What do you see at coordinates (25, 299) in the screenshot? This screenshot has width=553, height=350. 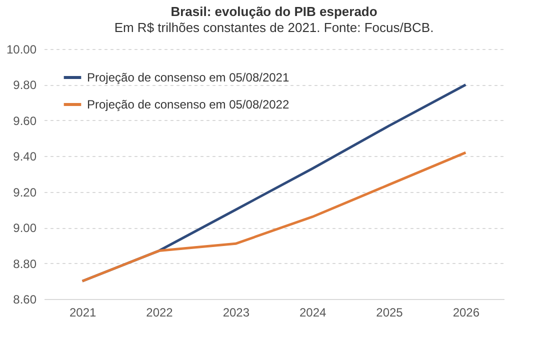 I see `y-tick-label: 8.60` at bounding box center [25, 299].